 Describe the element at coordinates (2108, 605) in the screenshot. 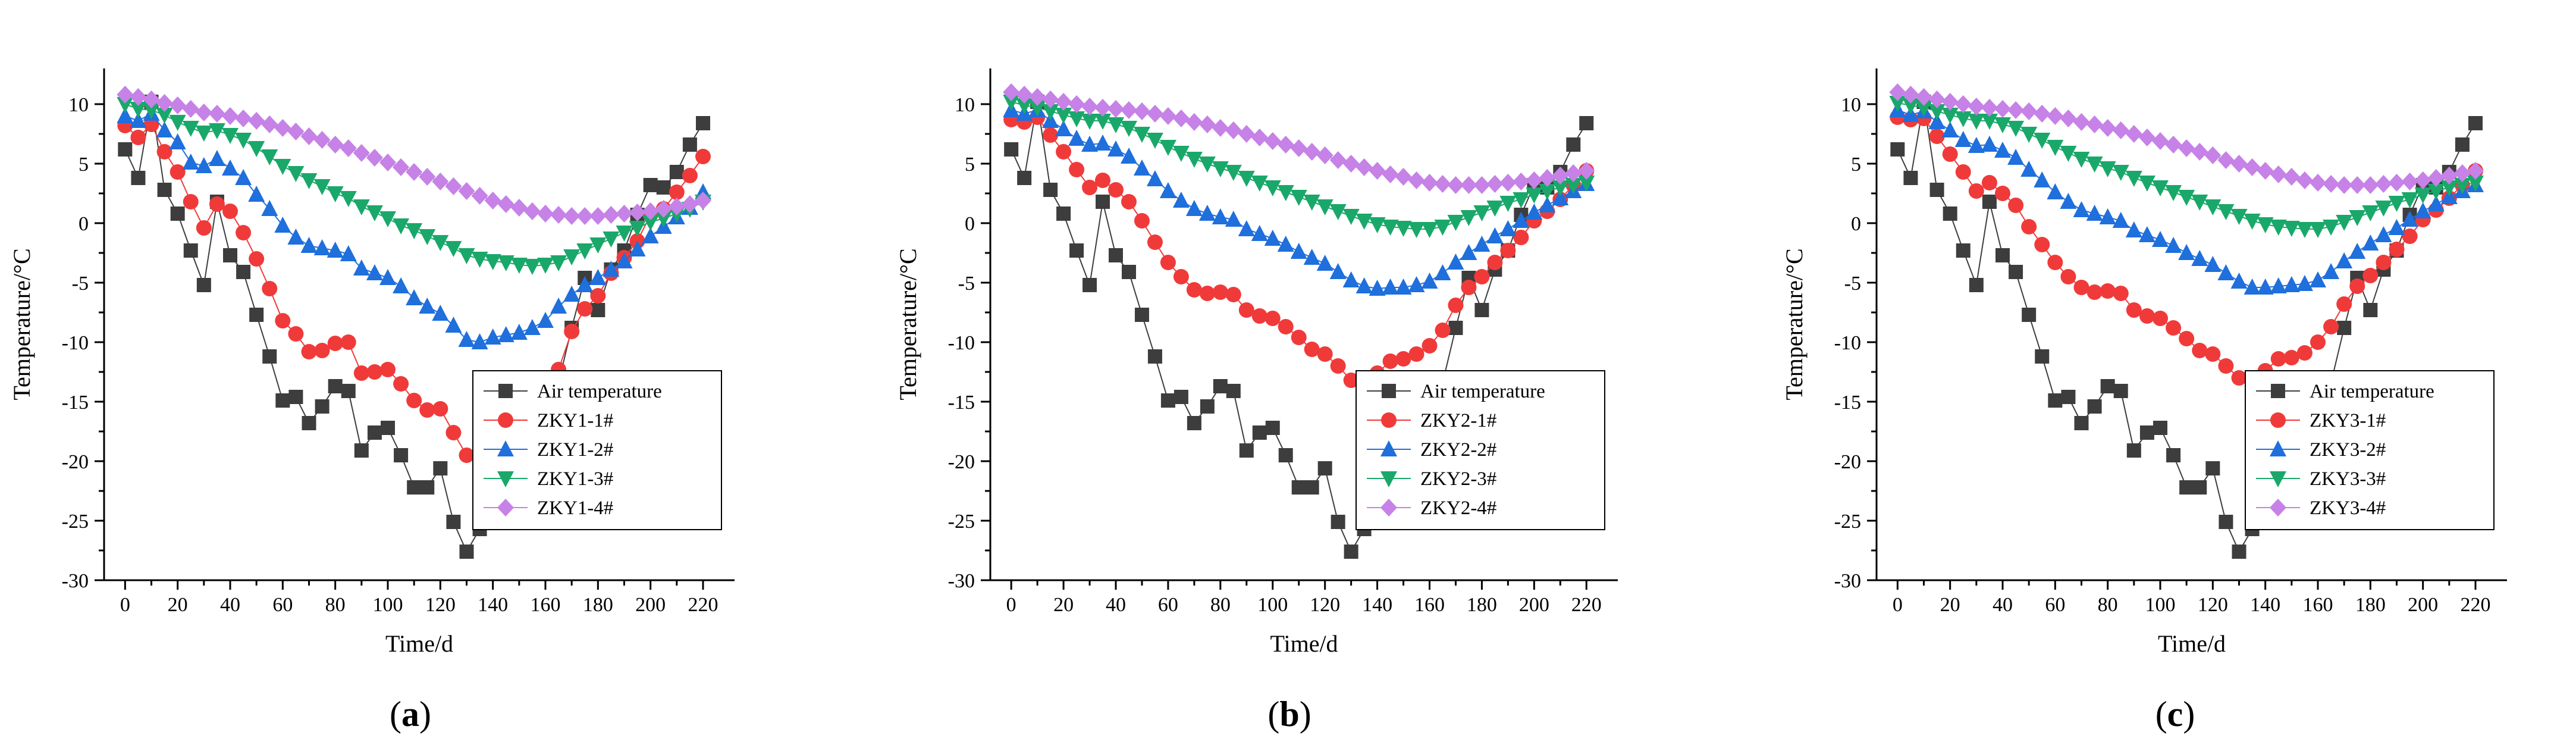

I see `x-tick-label: 80` at that location.